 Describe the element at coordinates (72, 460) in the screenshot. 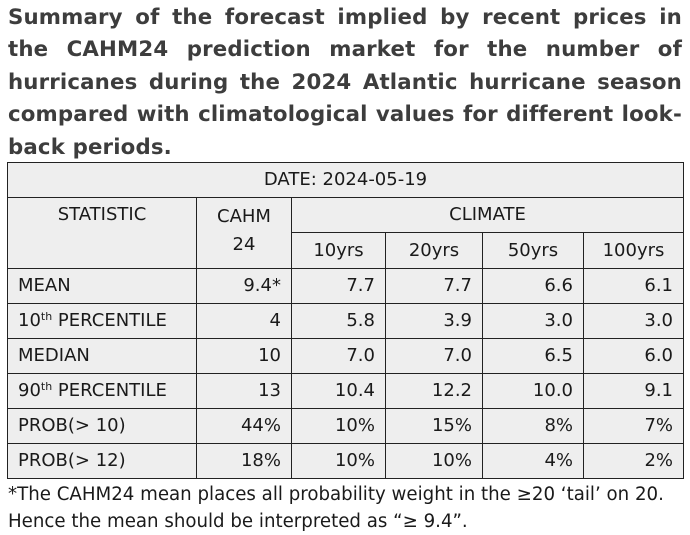

I see `row-label-text: PROB(> 12)` at that location.